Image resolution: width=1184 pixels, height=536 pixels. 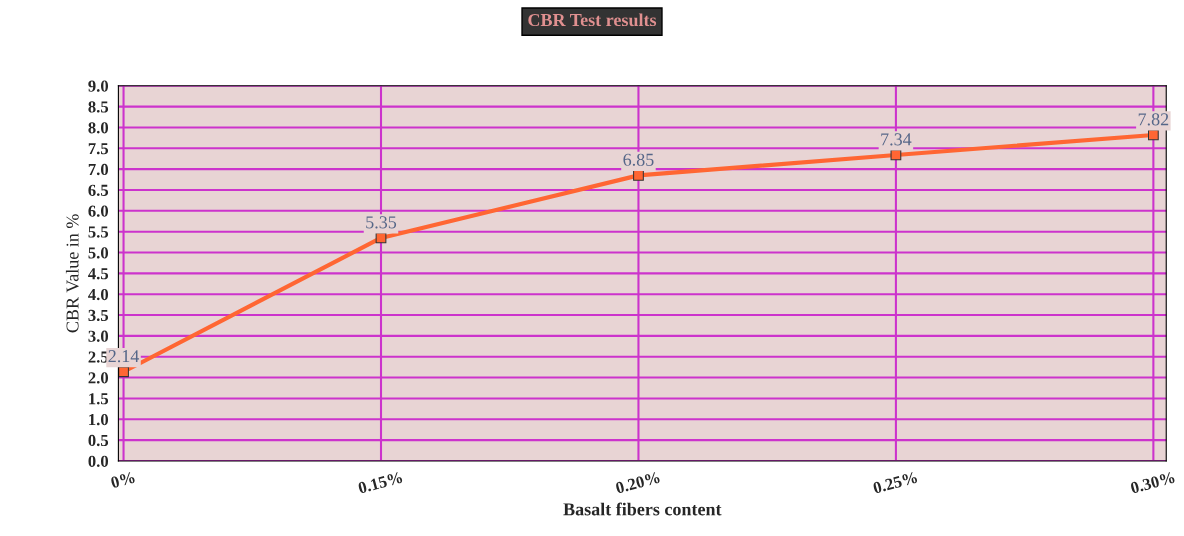 What do you see at coordinates (124, 356) in the screenshot?
I see `data-label: 2.14` at bounding box center [124, 356].